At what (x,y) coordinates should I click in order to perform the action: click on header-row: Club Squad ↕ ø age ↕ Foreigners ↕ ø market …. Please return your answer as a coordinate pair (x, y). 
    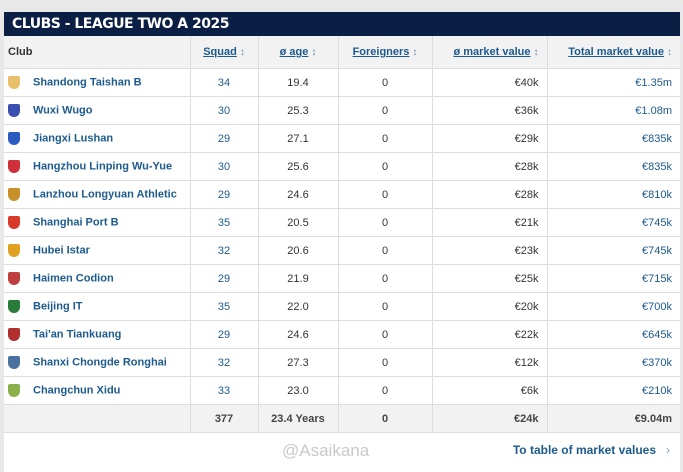
    Looking at the image, I should click on (342, 52).